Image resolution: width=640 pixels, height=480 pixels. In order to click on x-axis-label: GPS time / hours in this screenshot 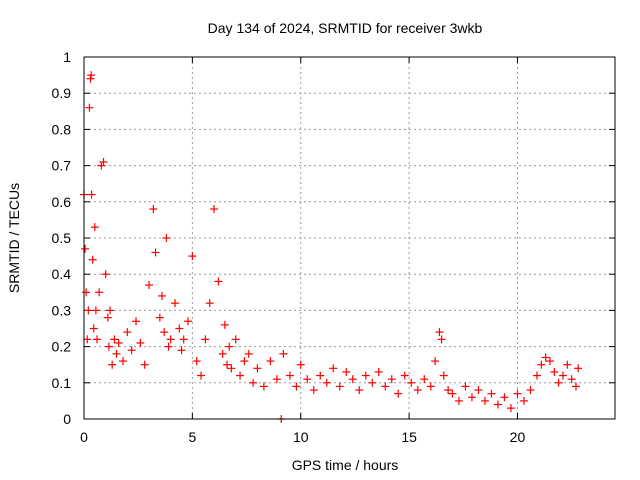, I will do `click(345, 465)`.